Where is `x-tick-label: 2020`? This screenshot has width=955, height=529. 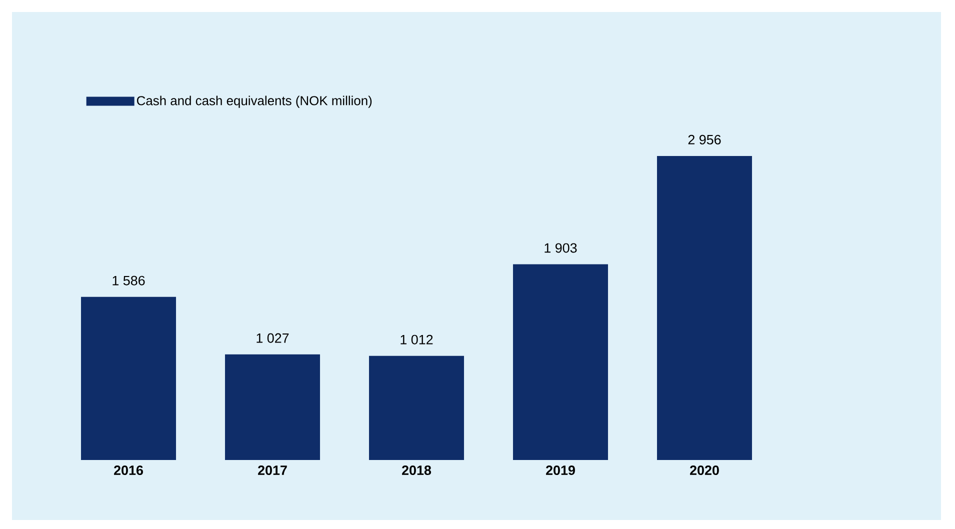 x-tick-label: 2020 is located at coordinates (704, 471).